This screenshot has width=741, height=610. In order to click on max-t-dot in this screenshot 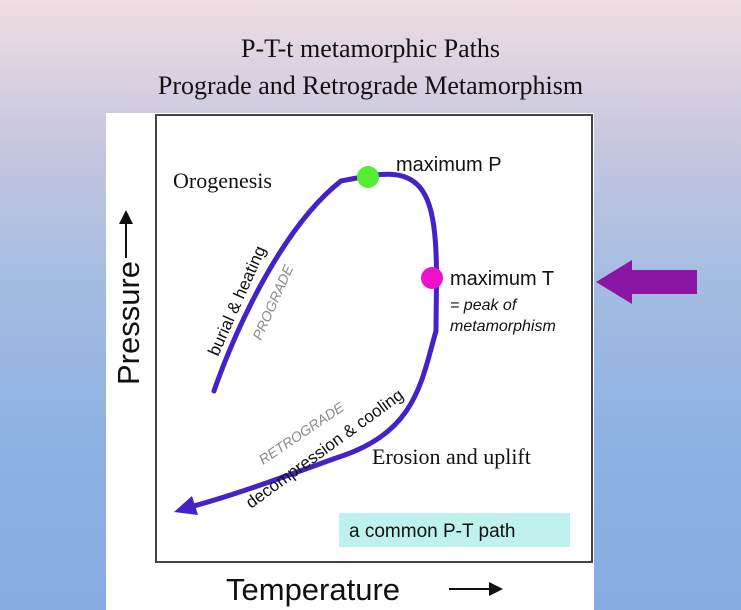, I will do `click(432, 278)`.